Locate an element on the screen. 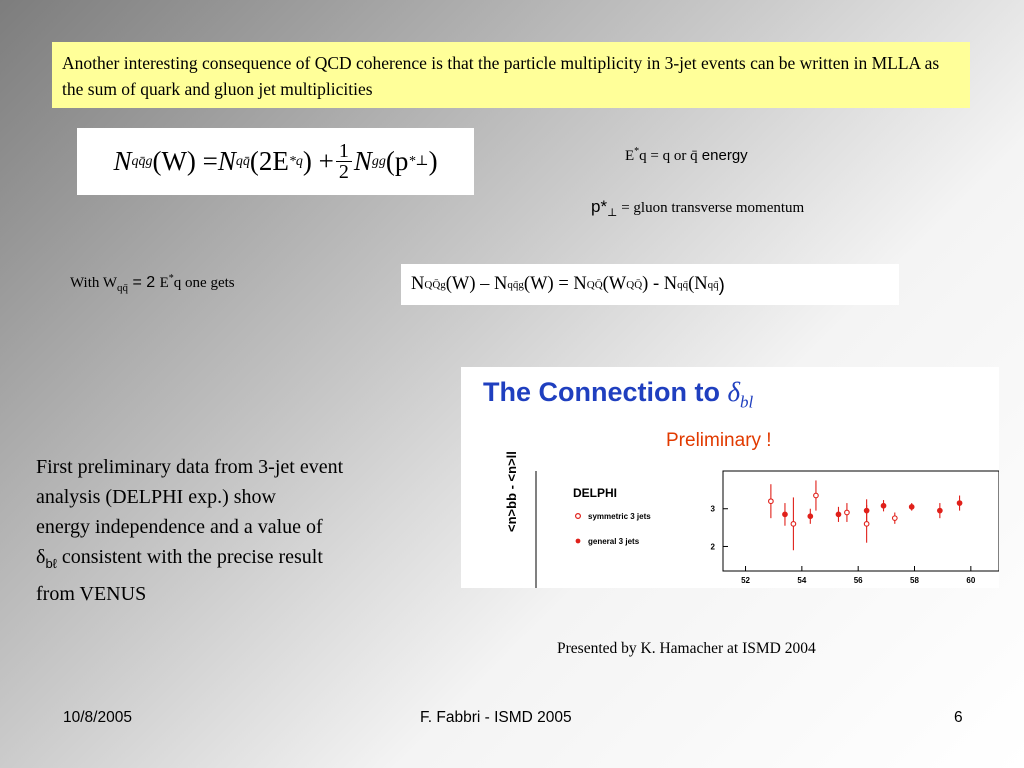 The width and height of the screenshot is (1024, 768). footer-date: 10/8/2005 is located at coordinates (97, 717).